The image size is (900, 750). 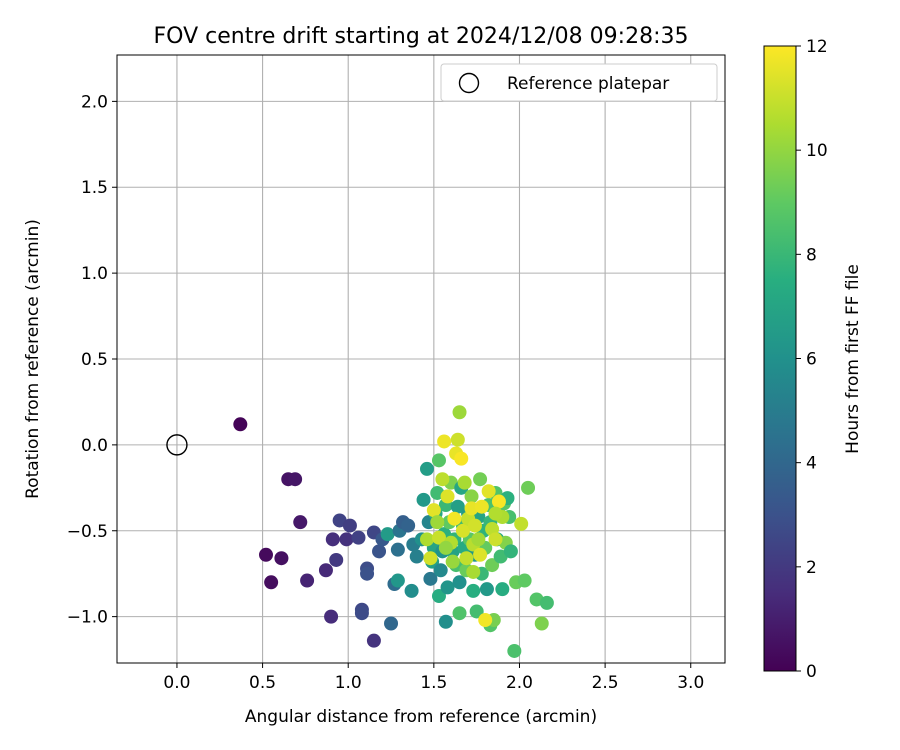 What do you see at coordinates (817, 151) in the screenshot?
I see `colorbar-tick-label: 10` at bounding box center [817, 151].